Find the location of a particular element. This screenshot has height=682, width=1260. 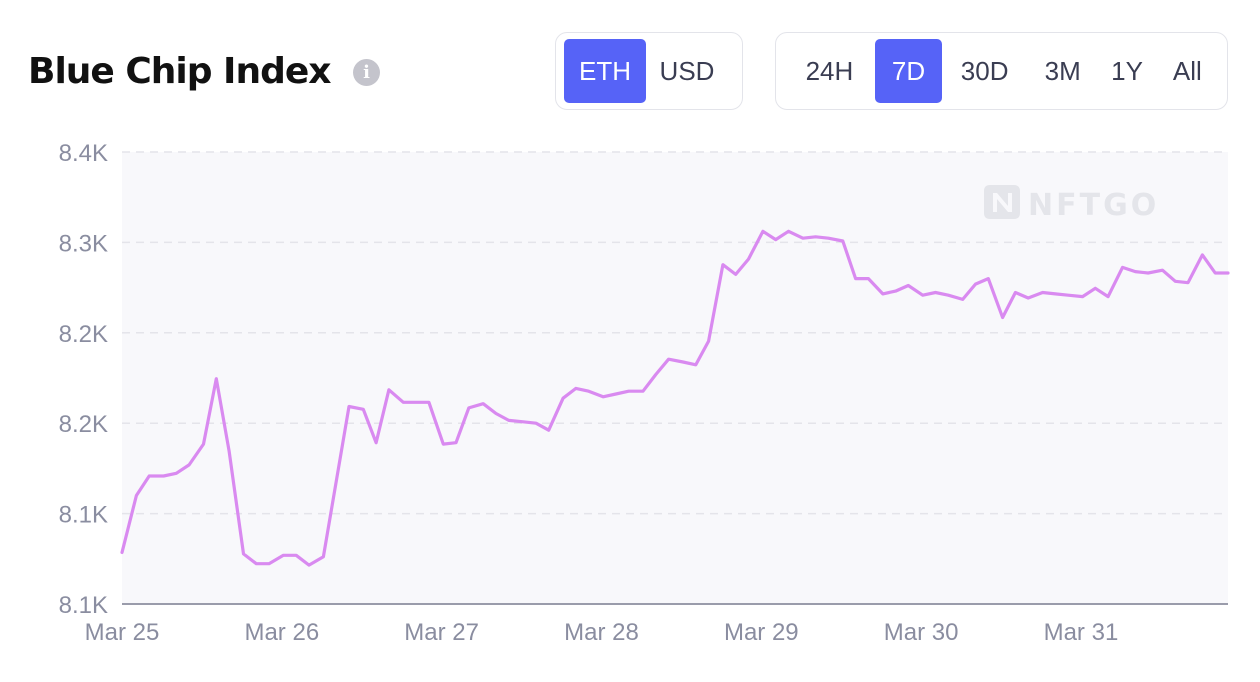

currency-toggle: ETH USD is located at coordinates (649, 71).